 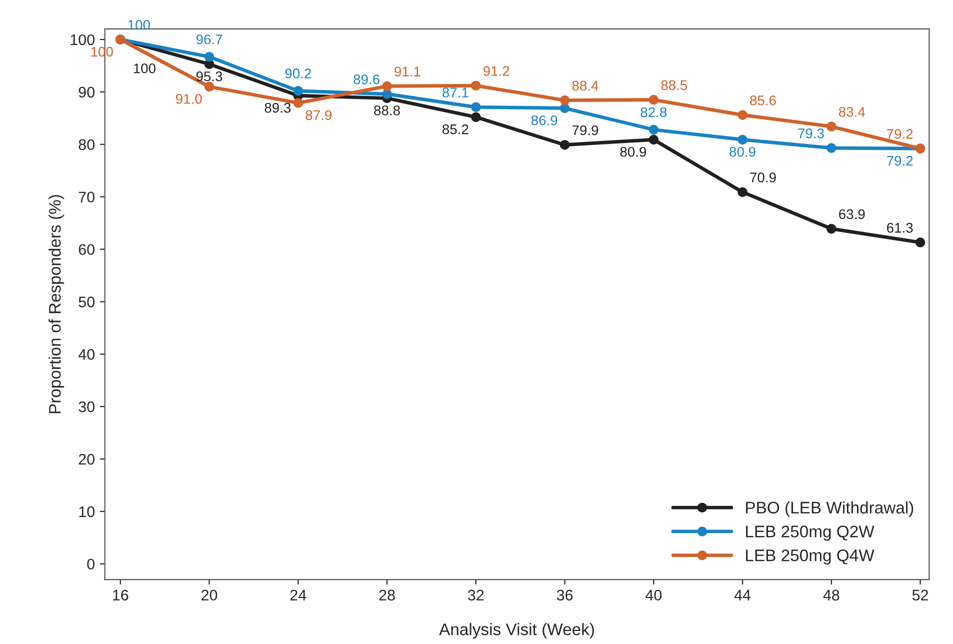 I want to click on data-label: 88.4, so click(x=585, y=85).